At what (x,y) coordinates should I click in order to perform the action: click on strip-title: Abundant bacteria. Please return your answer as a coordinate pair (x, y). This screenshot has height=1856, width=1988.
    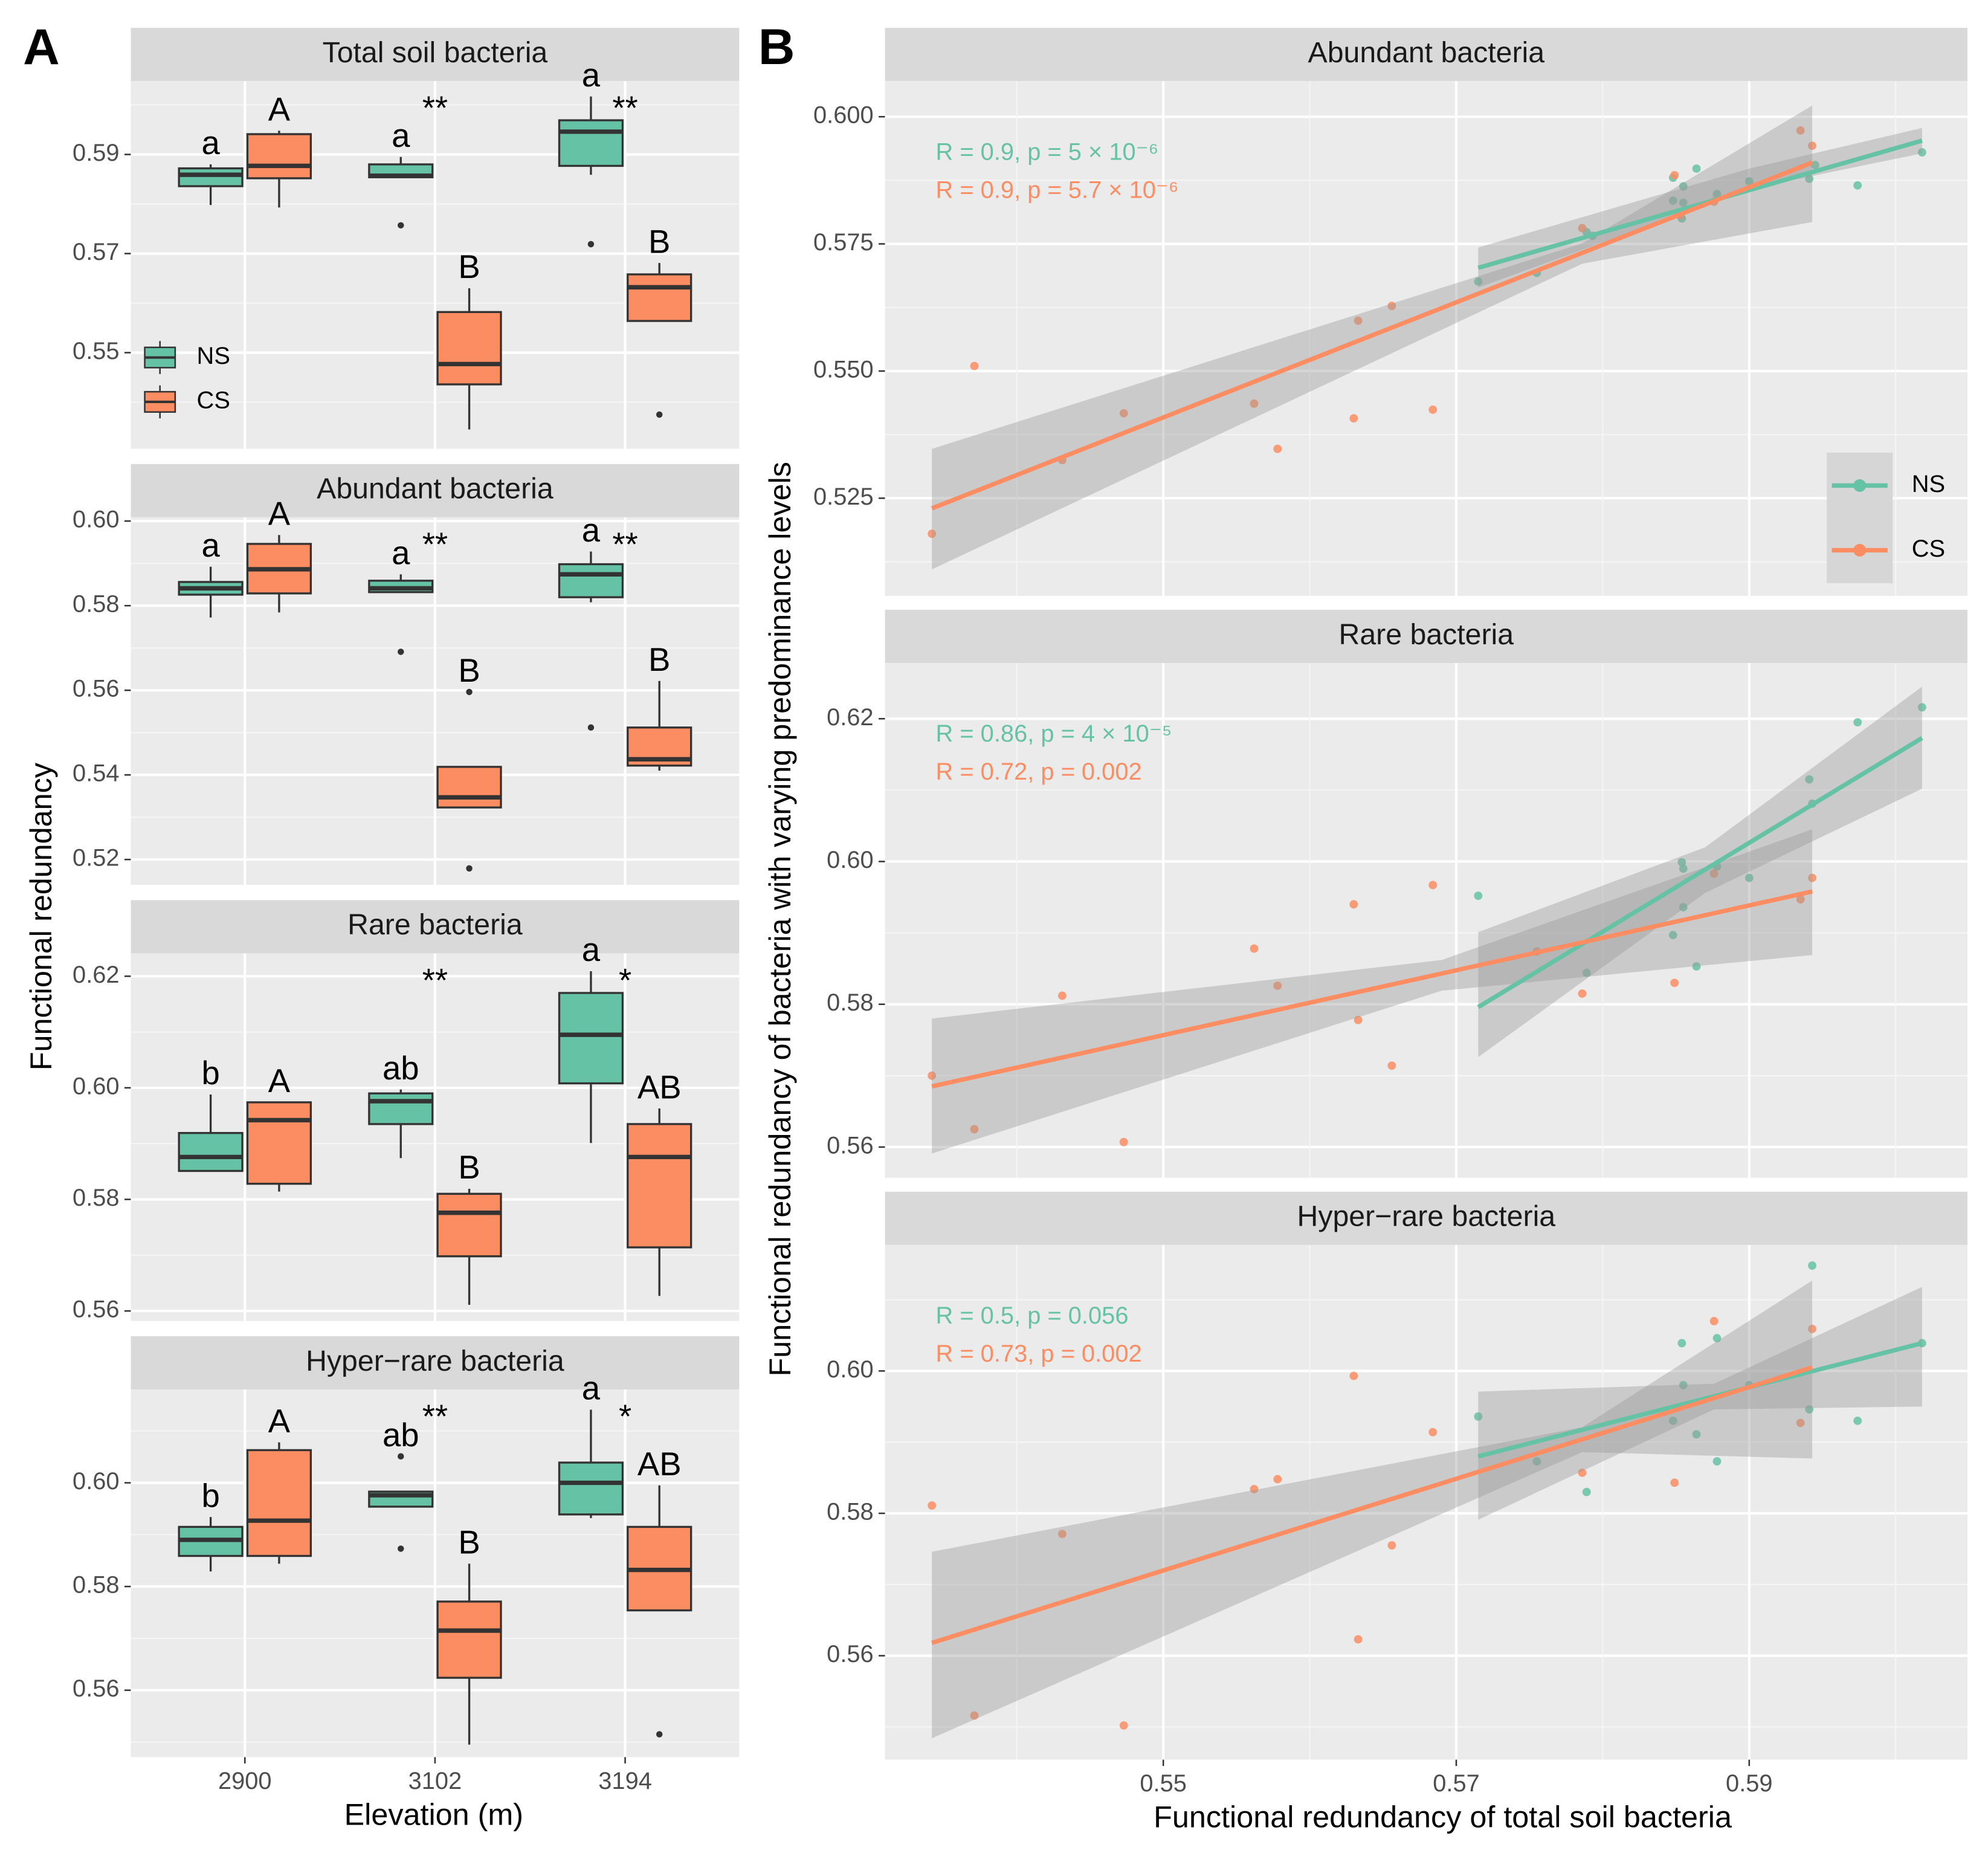
    Looking at the image, I should click on (435, 489).